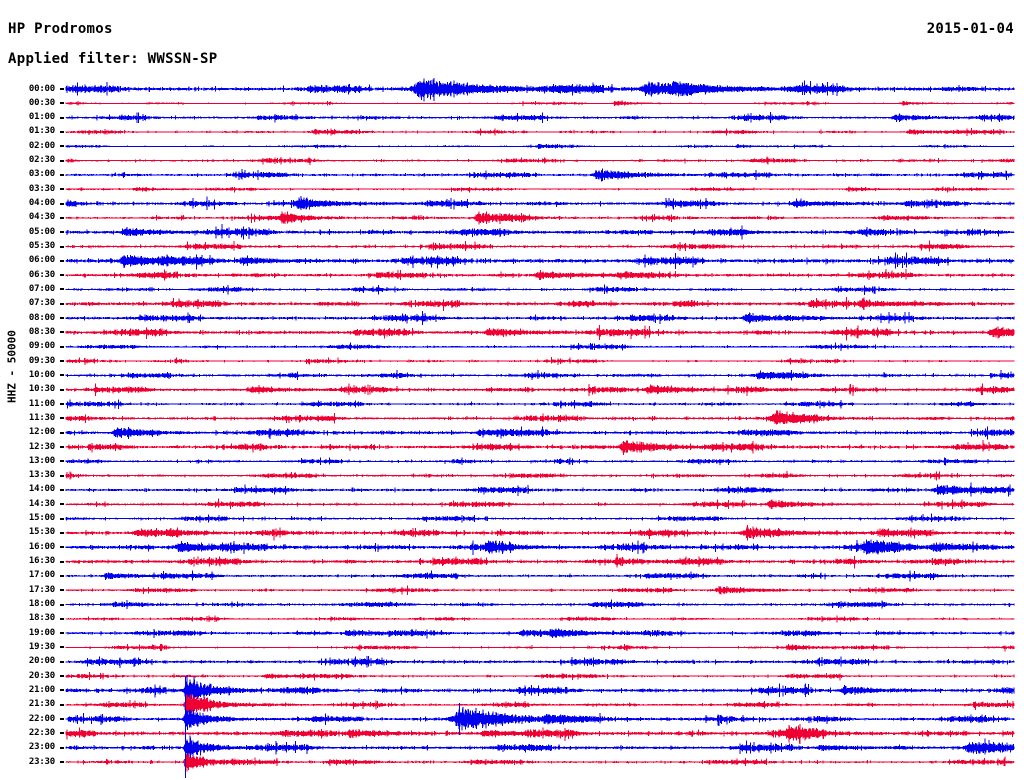  What do you see at coordinates (41, 546) in the screenshot?
I see `time-tick-label: 16:00` at bounding box center [41, 546].